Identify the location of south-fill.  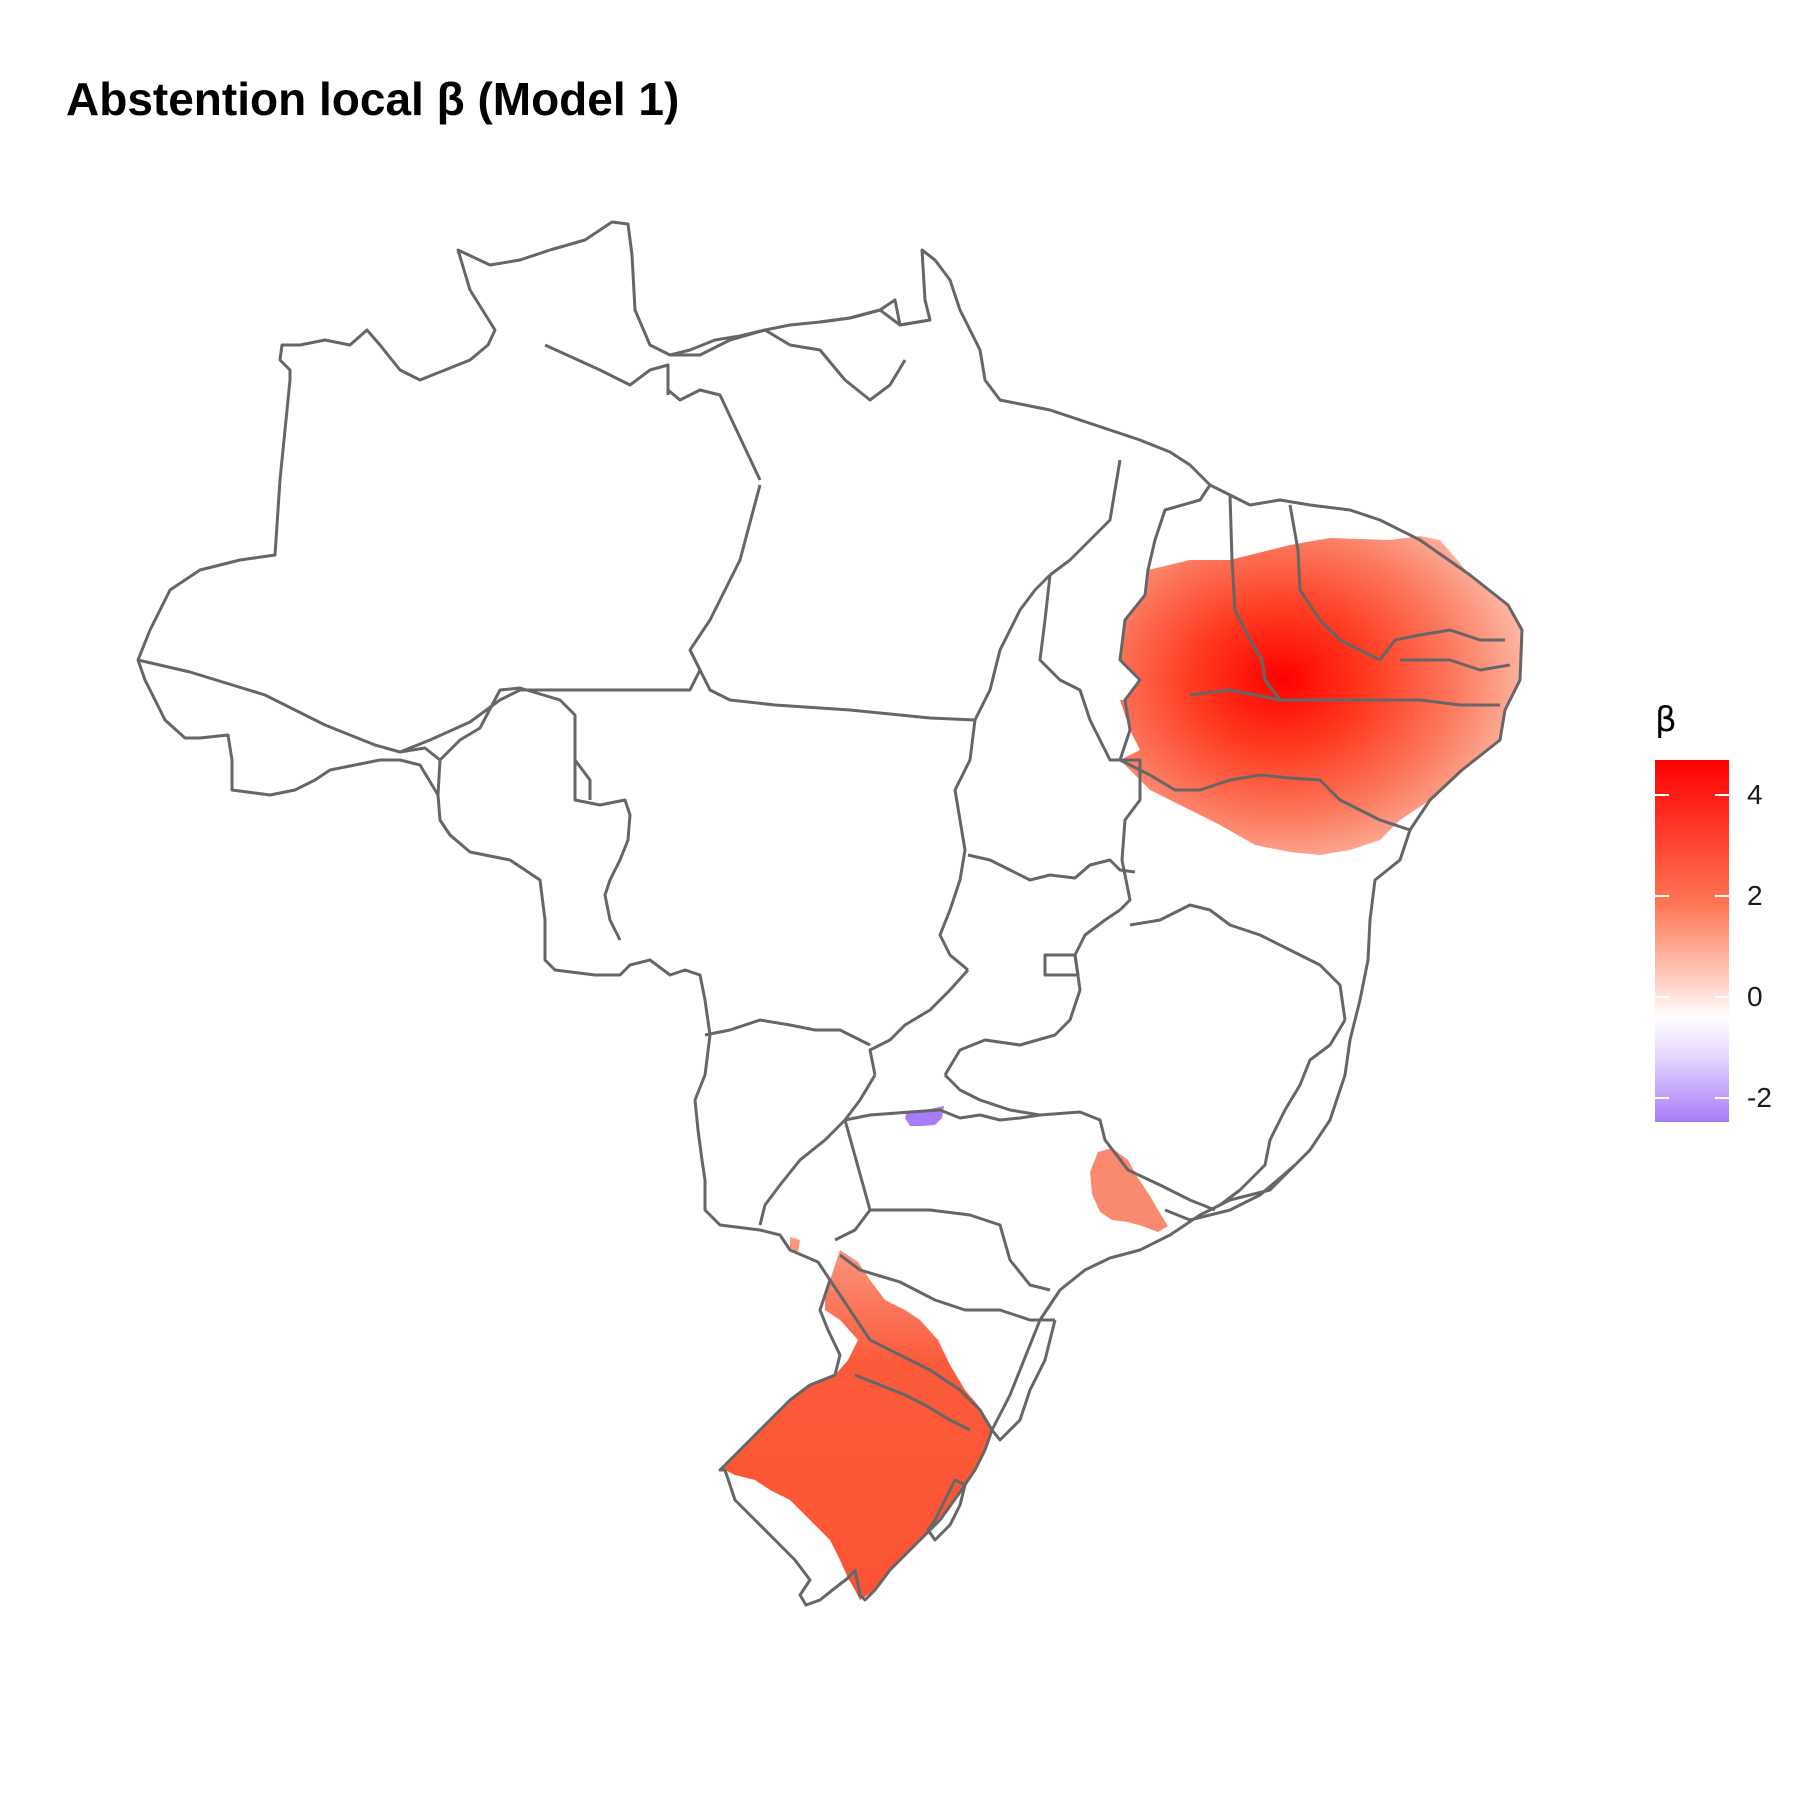
(855, 1418).